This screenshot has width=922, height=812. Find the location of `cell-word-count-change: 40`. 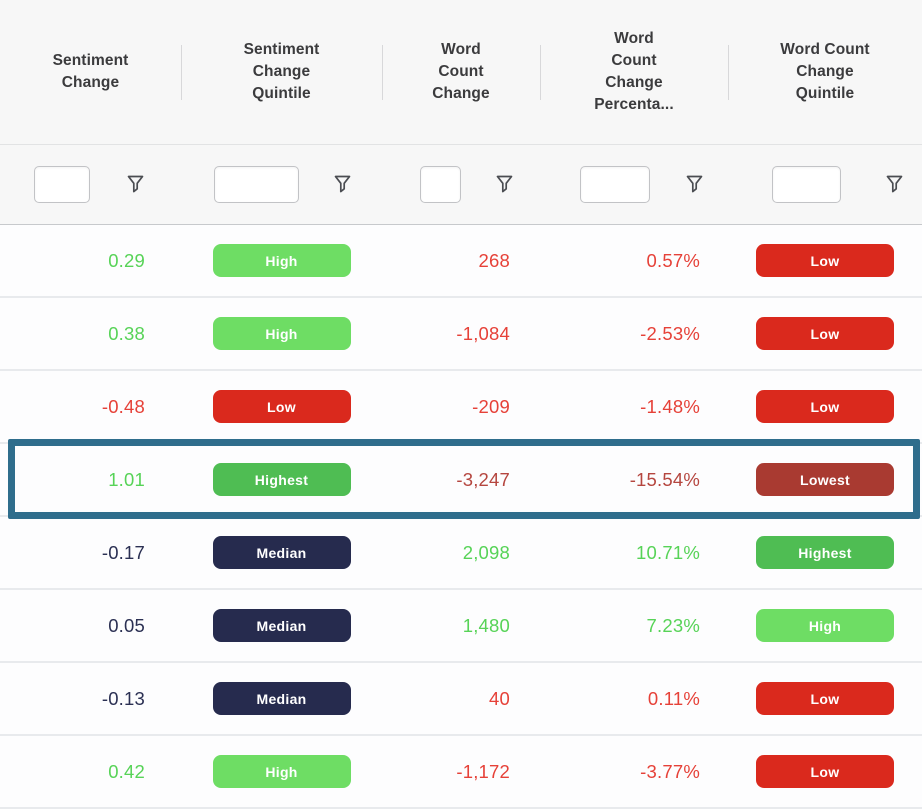

cell-word-count-change: 40 is located at coordinates (461, 698).